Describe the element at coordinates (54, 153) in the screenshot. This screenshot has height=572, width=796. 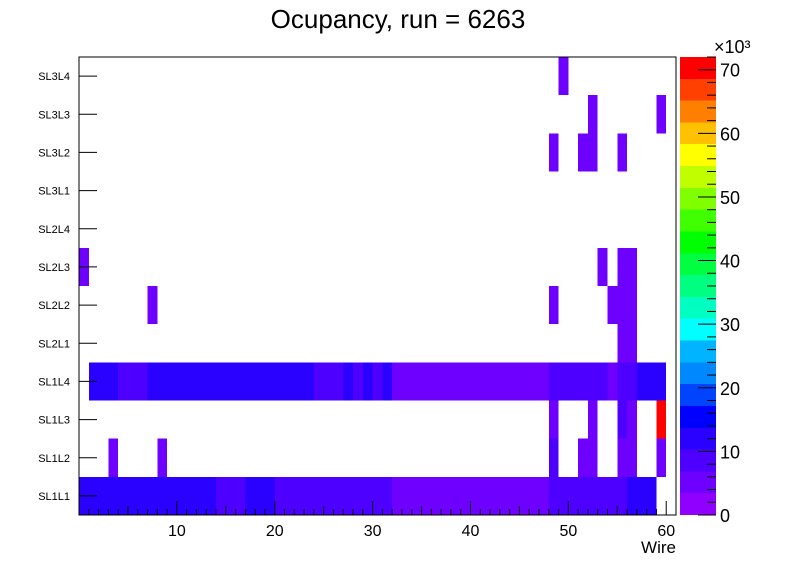
I see `y-tick-label: SL3L2` at that location.